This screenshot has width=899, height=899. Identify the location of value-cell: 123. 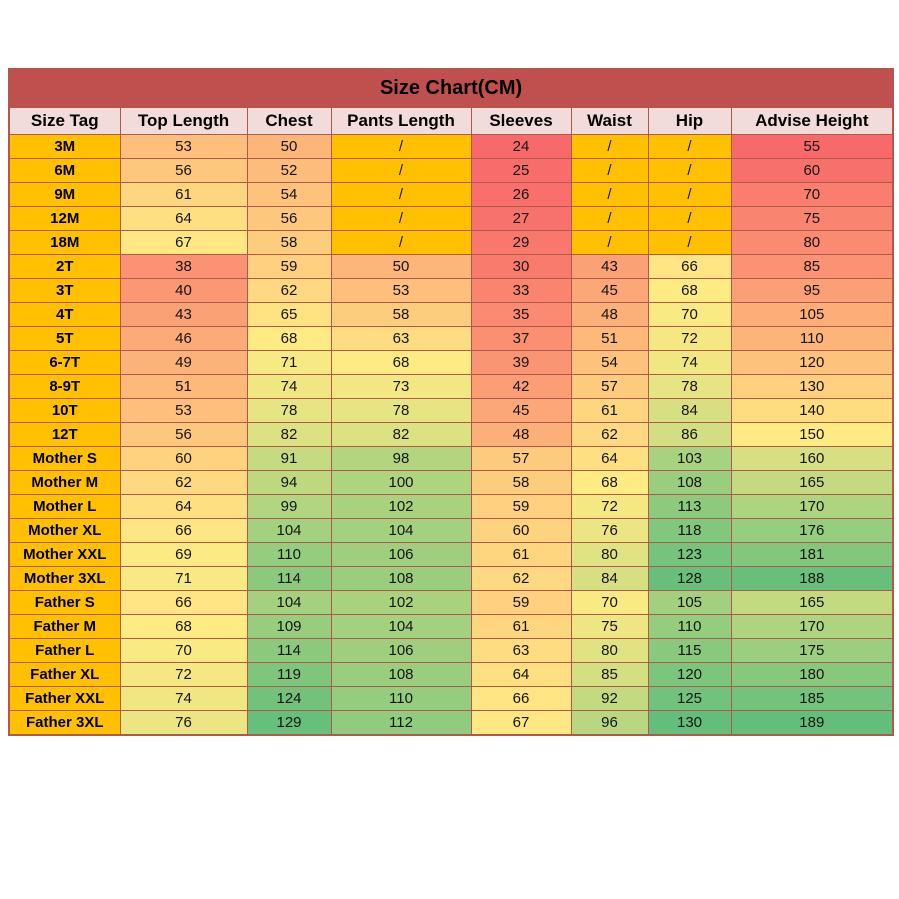
(689, 554).